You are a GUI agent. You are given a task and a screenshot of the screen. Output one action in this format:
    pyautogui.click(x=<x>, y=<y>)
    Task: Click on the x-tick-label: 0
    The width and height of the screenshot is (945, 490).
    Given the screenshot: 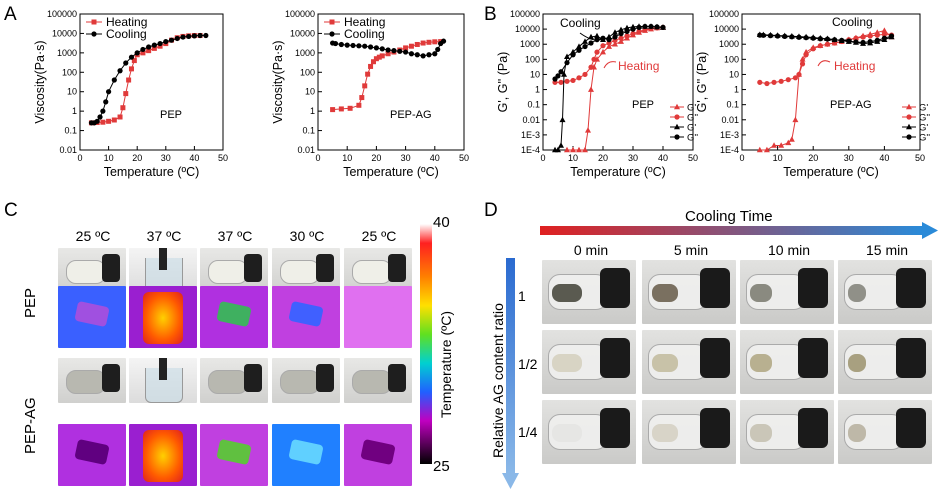 What is the action you would take?
    pyautogui.click(x=741, y=158)
    